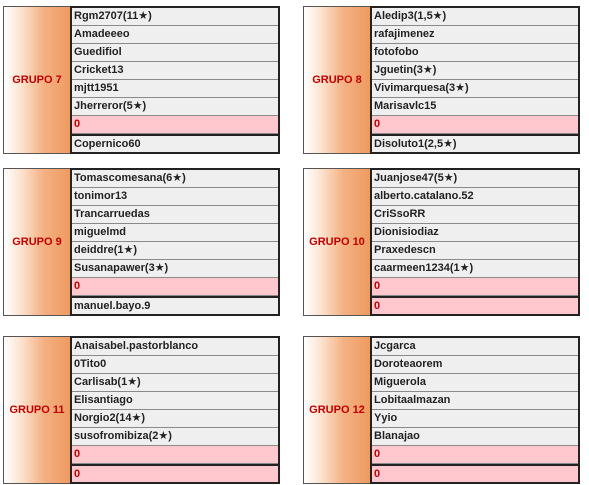 The image size is (589, 485). What do you see at coordinates (475, 143) in the screenshot?
I see `member-cell: Disoluto1(2,5★)` at bounding box center [475, 143].